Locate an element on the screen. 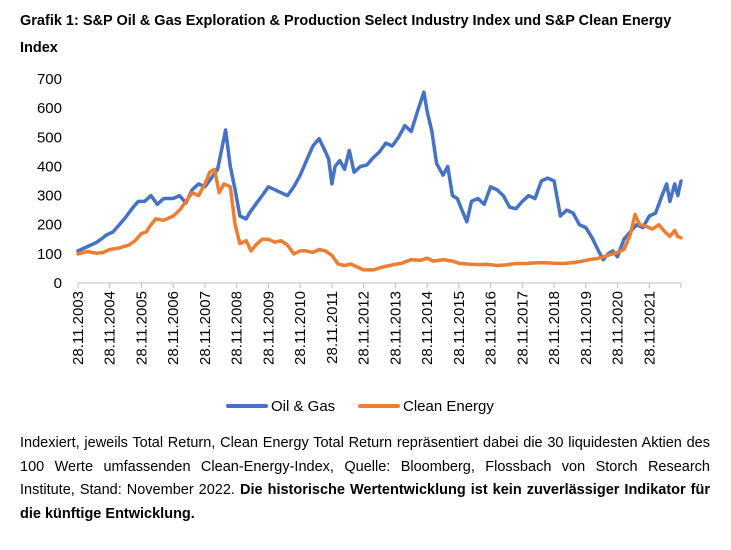 This screenshot has width=731, height=550. x-tick-label: 28.11.2009 is located at coordinates (268, 328).